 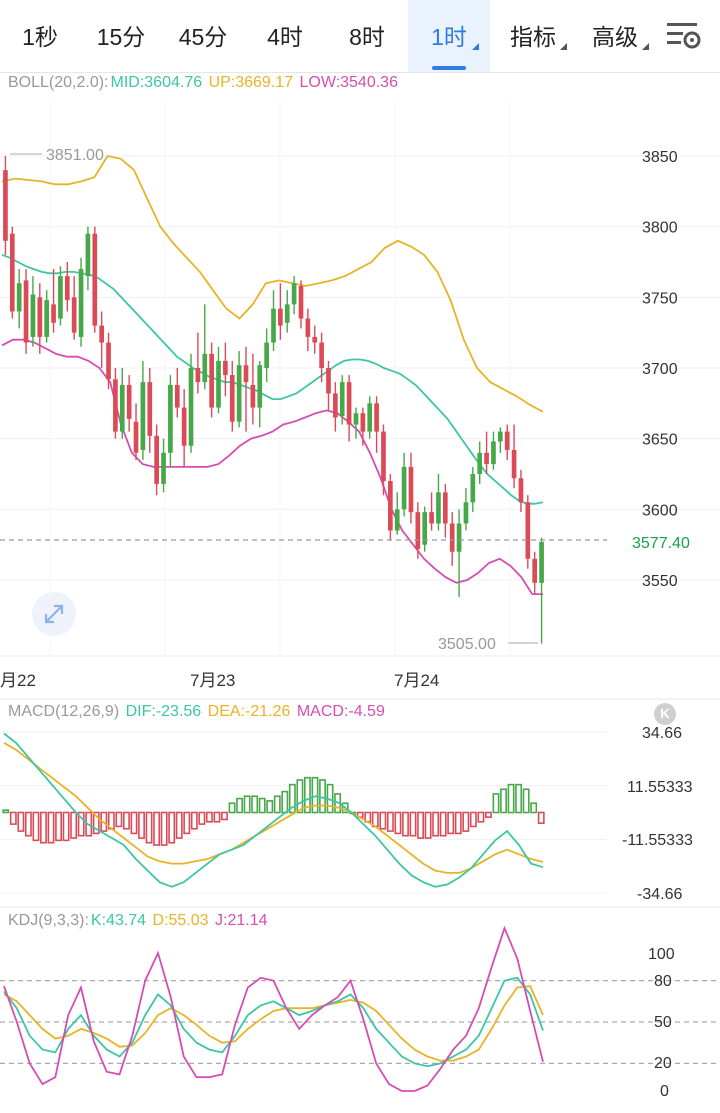 I want to click on tab-1h: 1时, so click(x=449, y=36).